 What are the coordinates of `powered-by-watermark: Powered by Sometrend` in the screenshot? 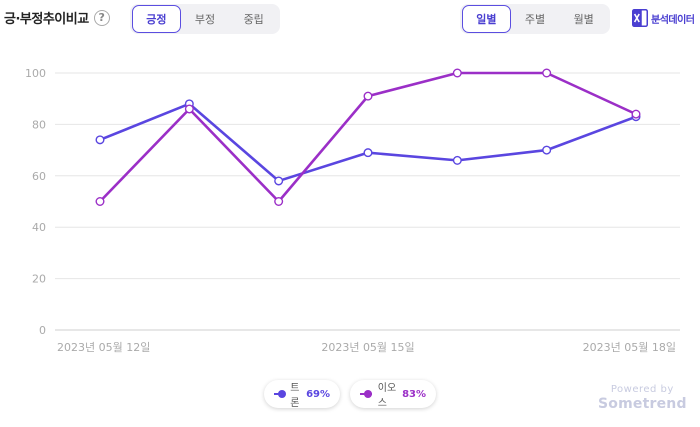 It's located at (642, 398).